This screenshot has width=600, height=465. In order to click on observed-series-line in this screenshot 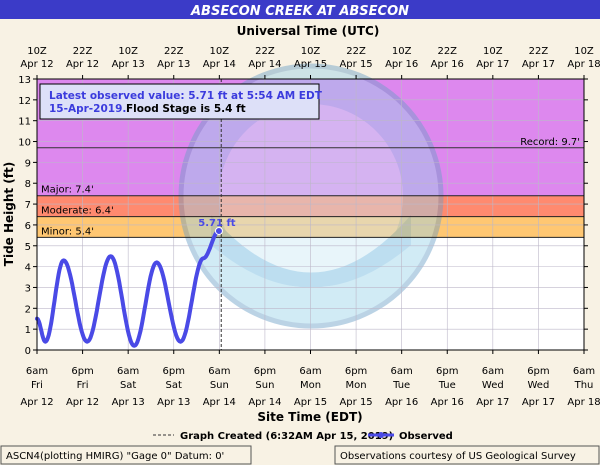, I will do `click(128, 288)`.